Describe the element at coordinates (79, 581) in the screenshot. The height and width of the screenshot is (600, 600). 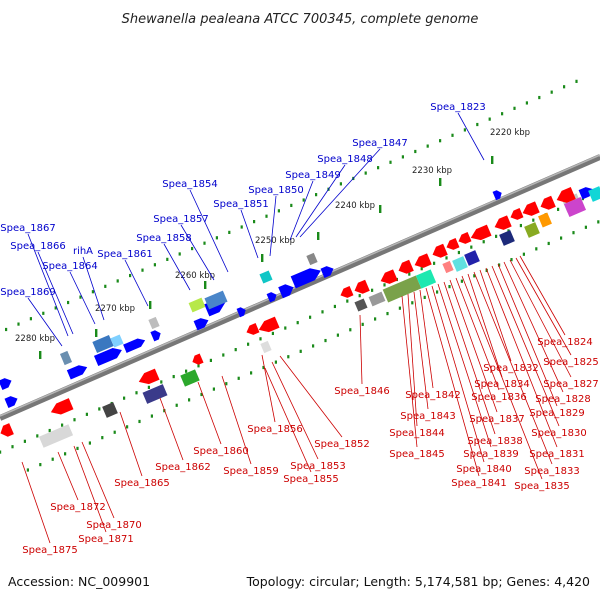
I see `accession-text: Accession: NC_009901` at that location.